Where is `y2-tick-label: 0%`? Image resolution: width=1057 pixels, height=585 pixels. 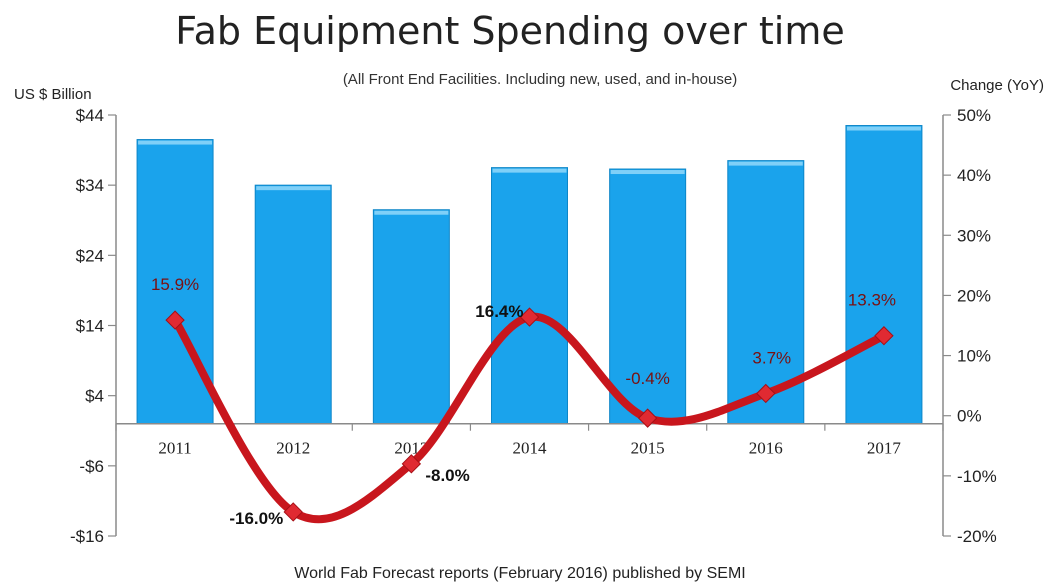
y2-tick-label: 0% is located at coordinates (969, 416).